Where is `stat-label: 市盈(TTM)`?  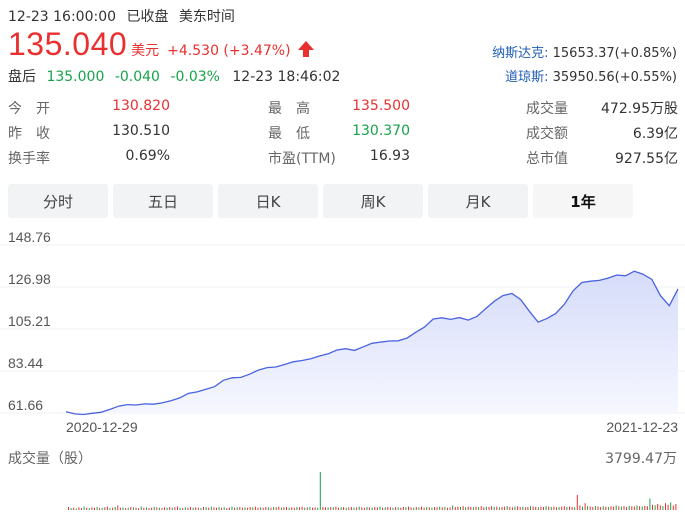 stat-label: 市盈(TTM) is located at coordinates (302, 158).